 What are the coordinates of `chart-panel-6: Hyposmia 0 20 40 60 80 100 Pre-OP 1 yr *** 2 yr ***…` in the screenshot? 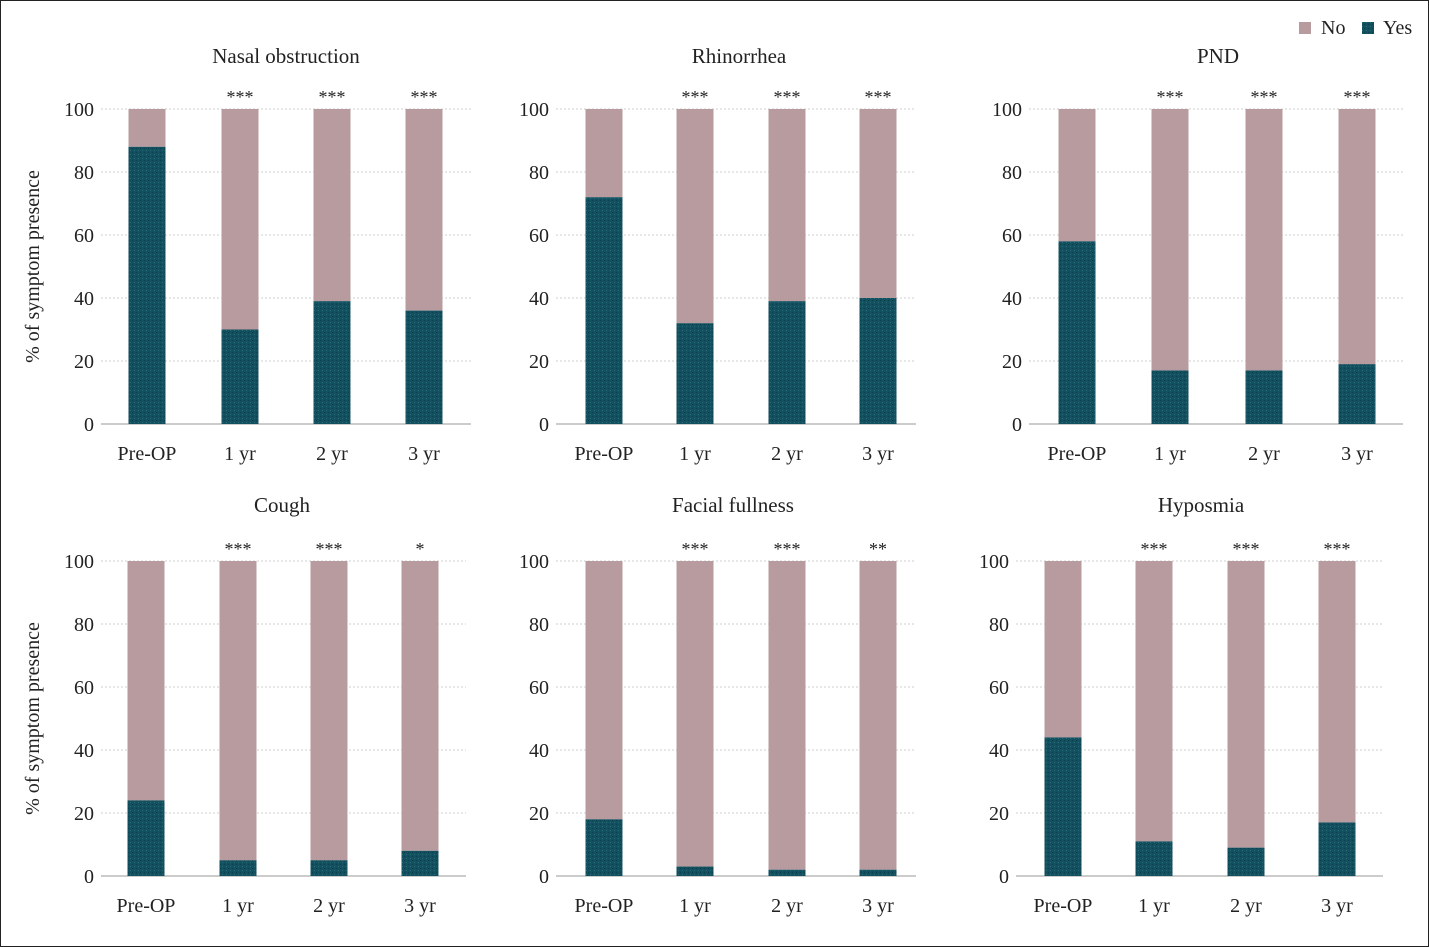 It's located at (1181, 705).